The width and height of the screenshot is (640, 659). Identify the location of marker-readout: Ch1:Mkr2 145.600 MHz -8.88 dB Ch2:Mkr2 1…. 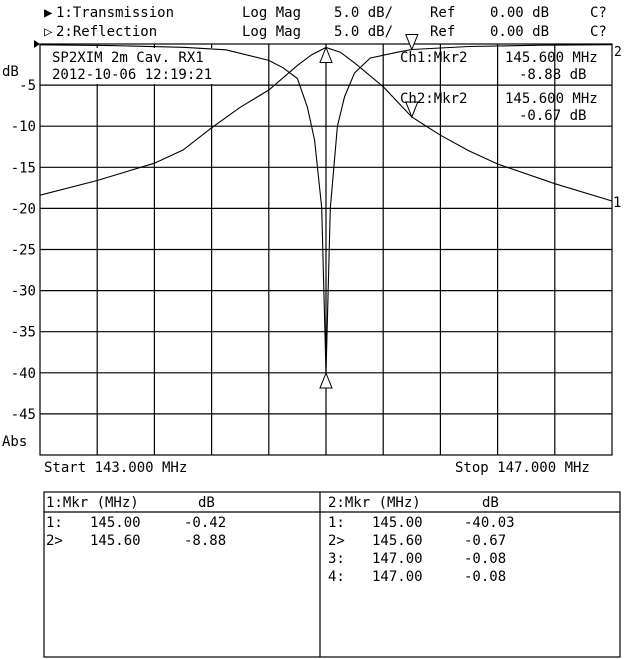
(499, 87).